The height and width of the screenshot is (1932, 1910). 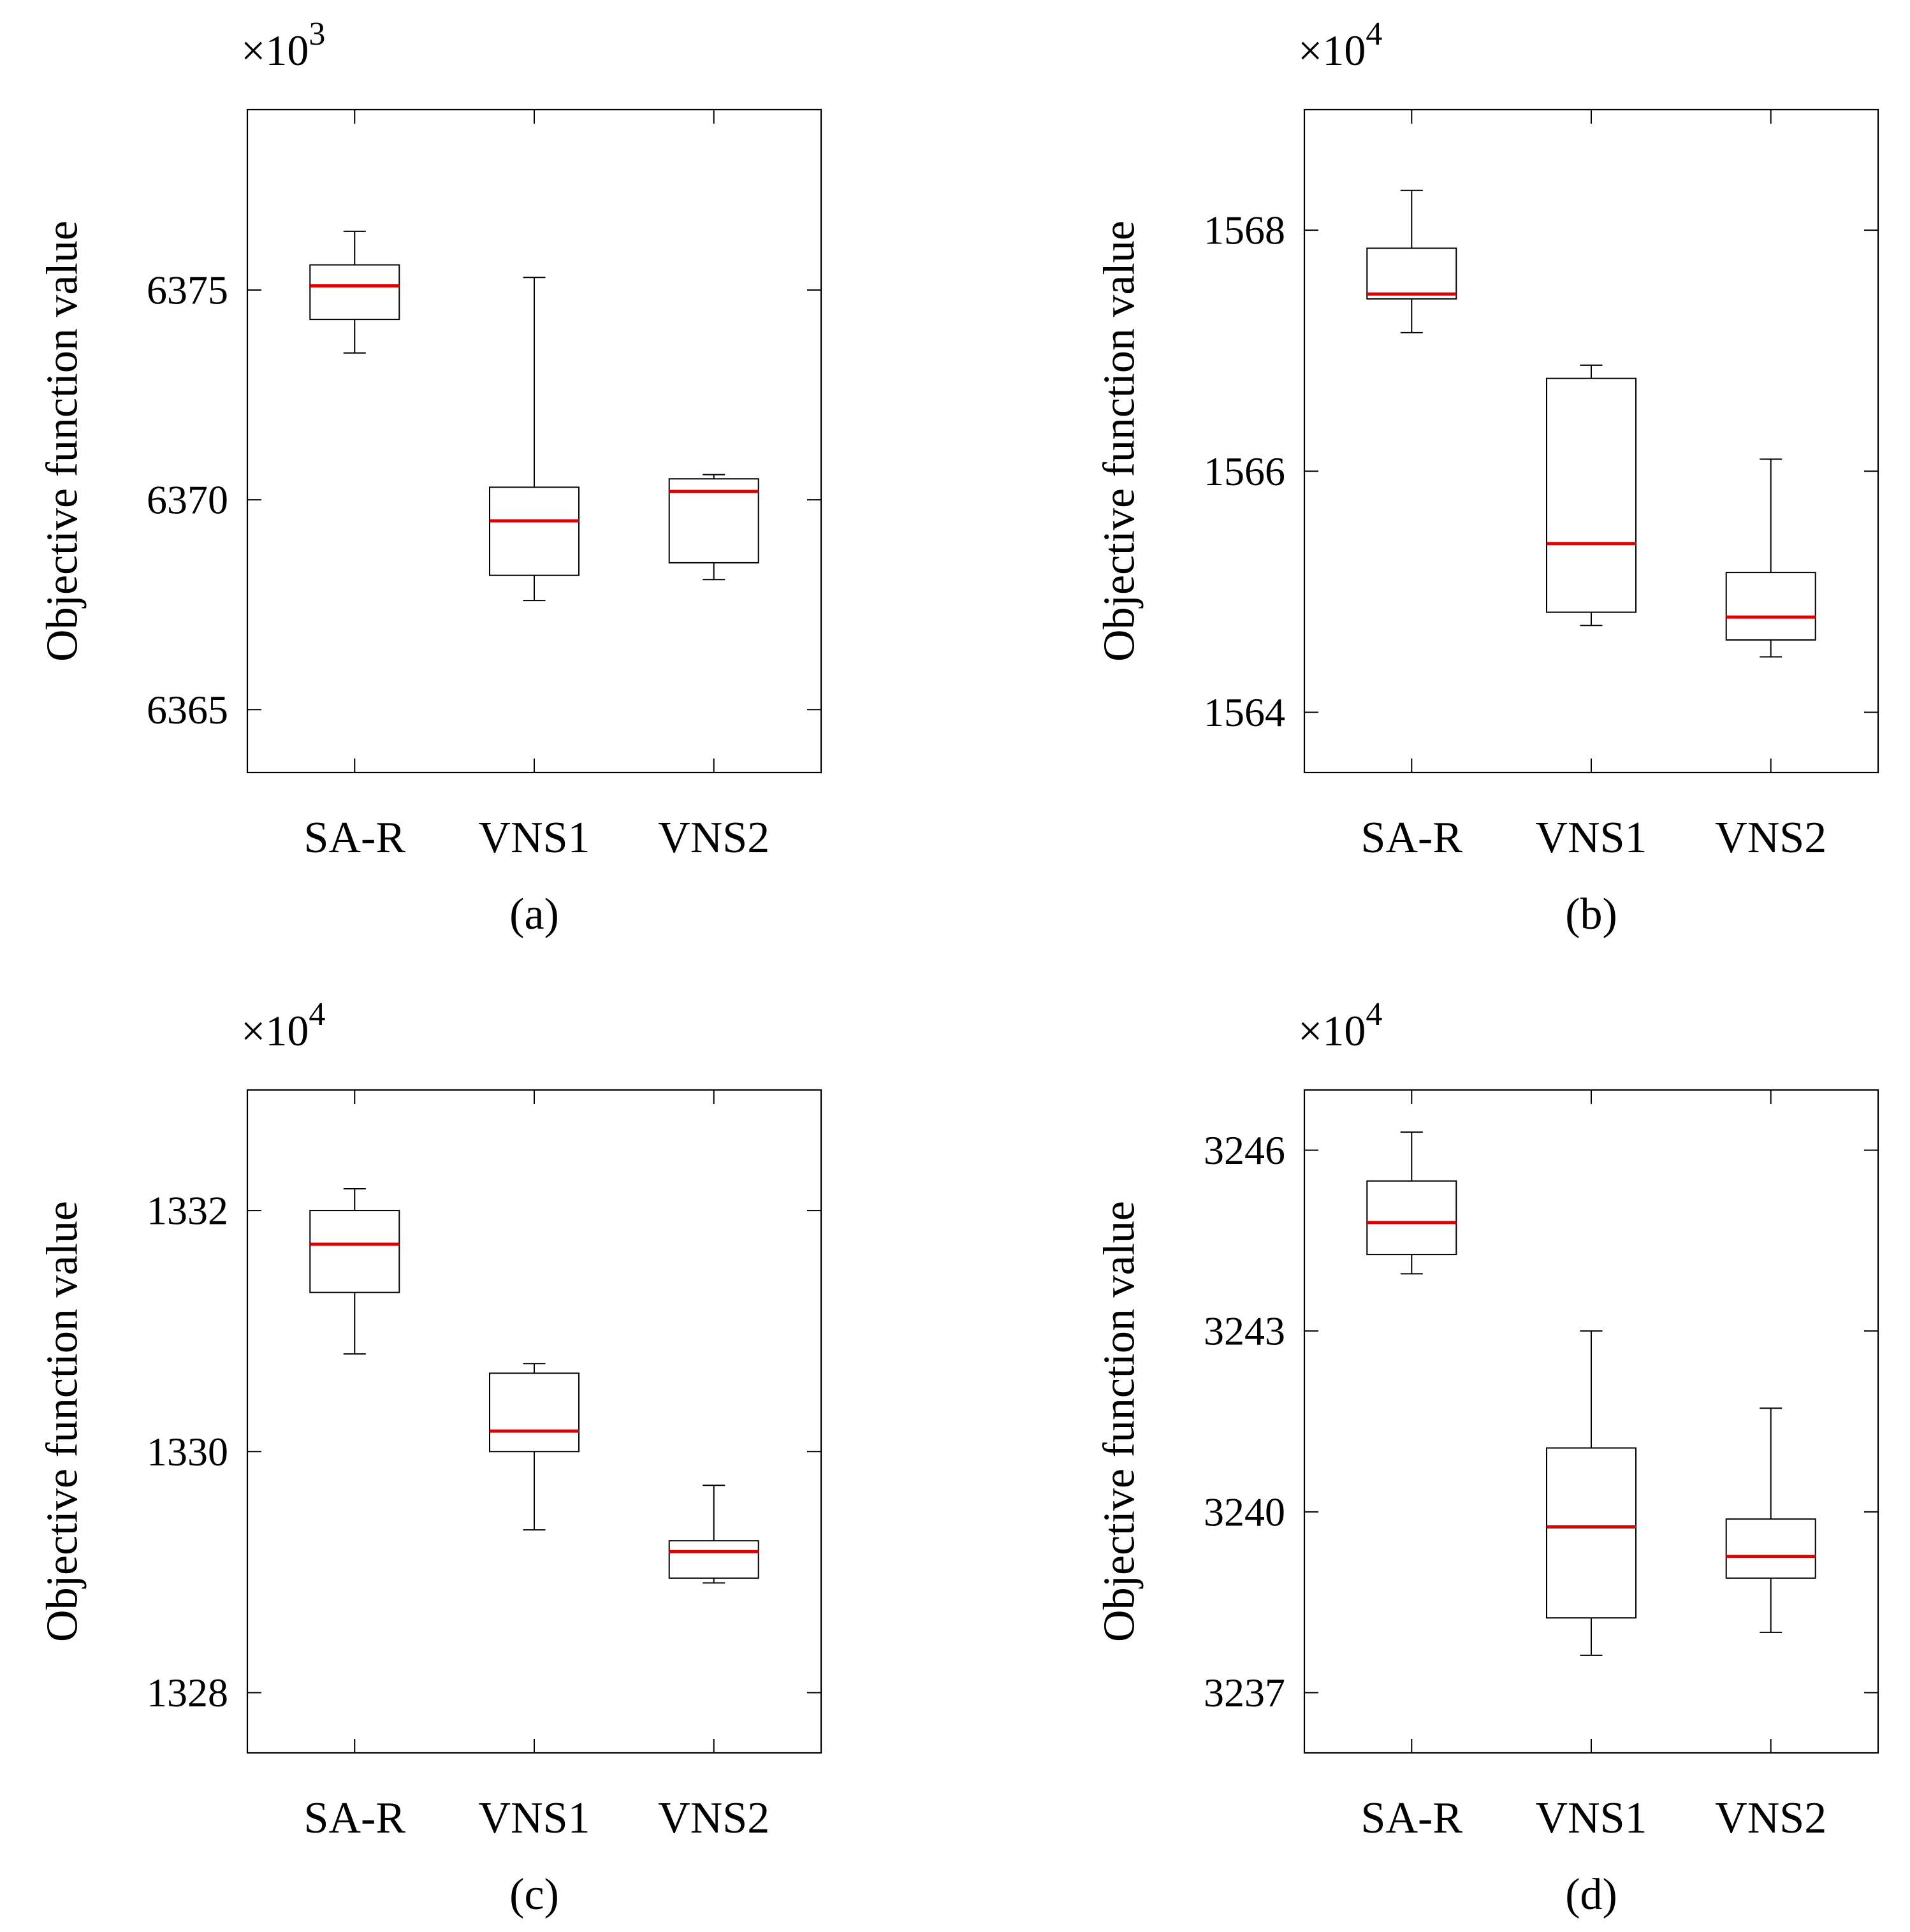 I want to click on y-tick-label: 1328, so click(x=187, y=1693).